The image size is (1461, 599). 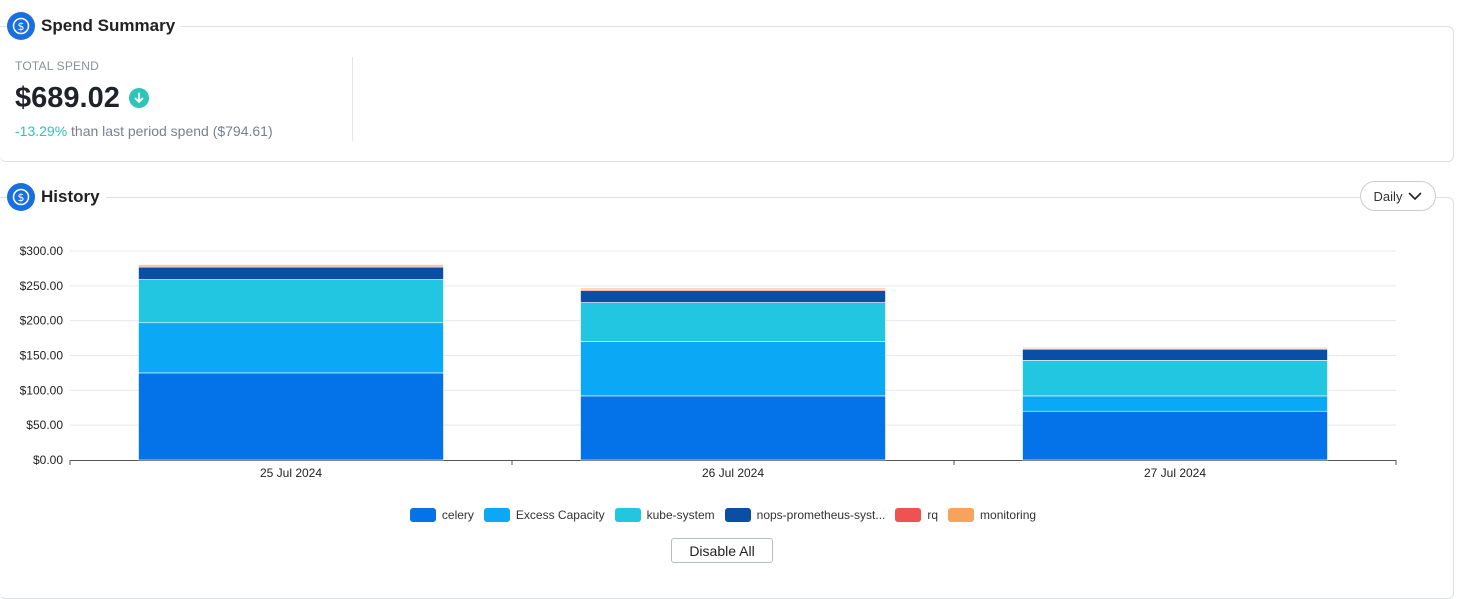 I want to click on history-header: $ History, so click(x=56, y=197).